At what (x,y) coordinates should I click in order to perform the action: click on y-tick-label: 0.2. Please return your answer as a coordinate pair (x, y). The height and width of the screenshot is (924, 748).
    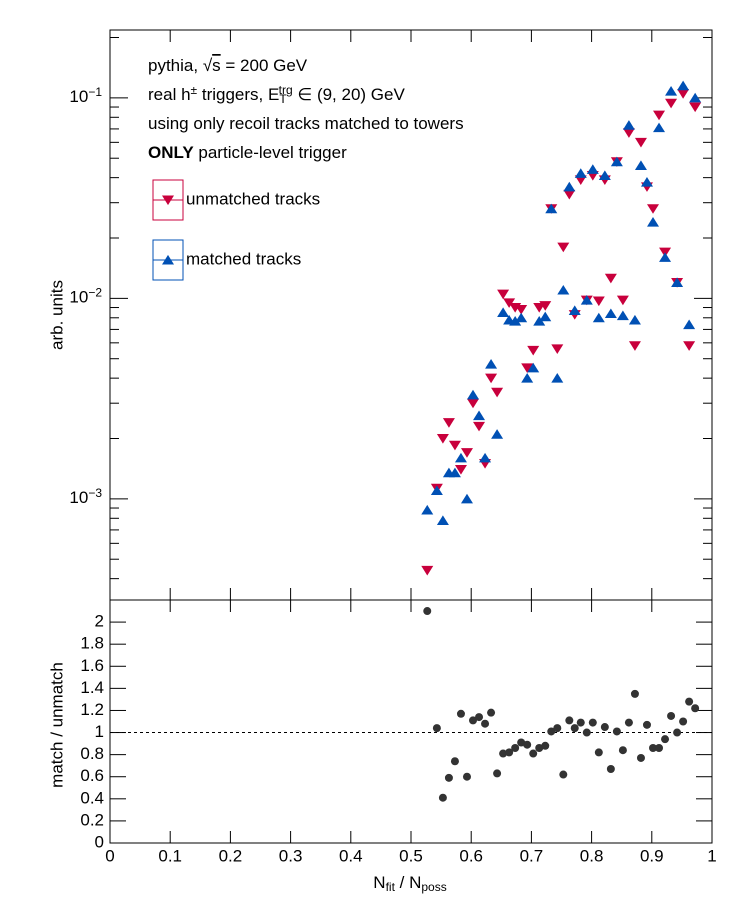
    Looking at the image, I should click on (92, 819).